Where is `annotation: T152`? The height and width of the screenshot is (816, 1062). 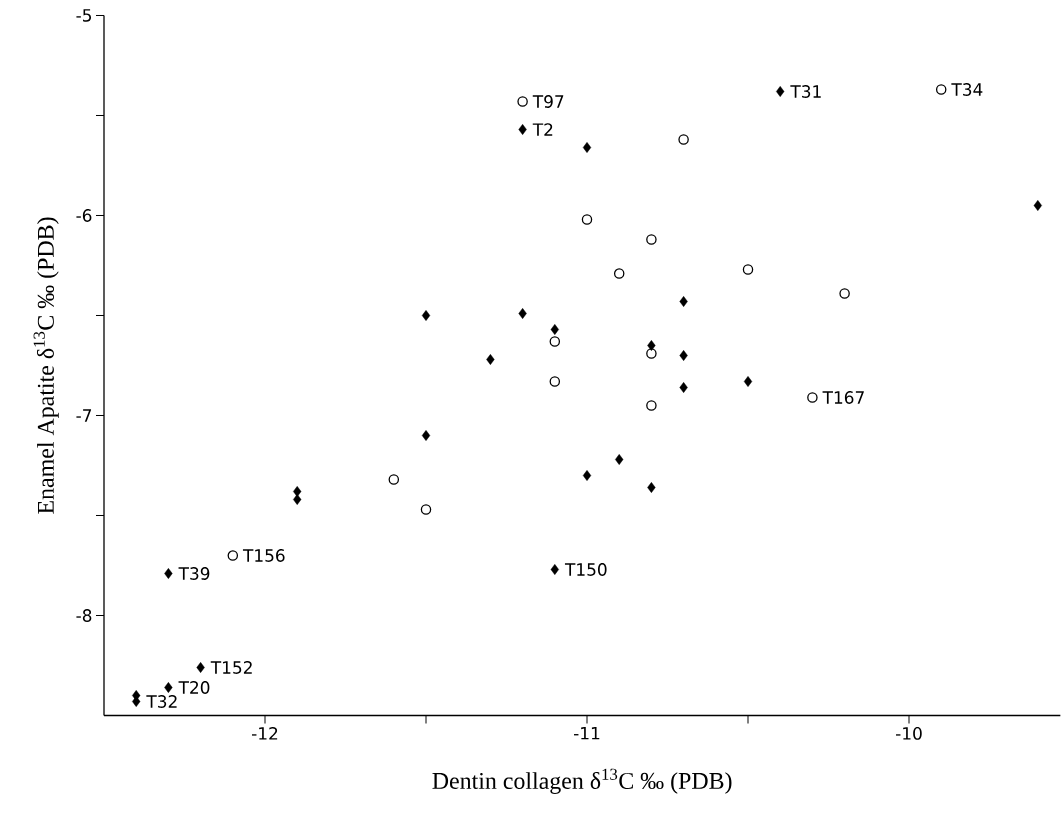
annotation: T152 is located at coordinates (231, 667).